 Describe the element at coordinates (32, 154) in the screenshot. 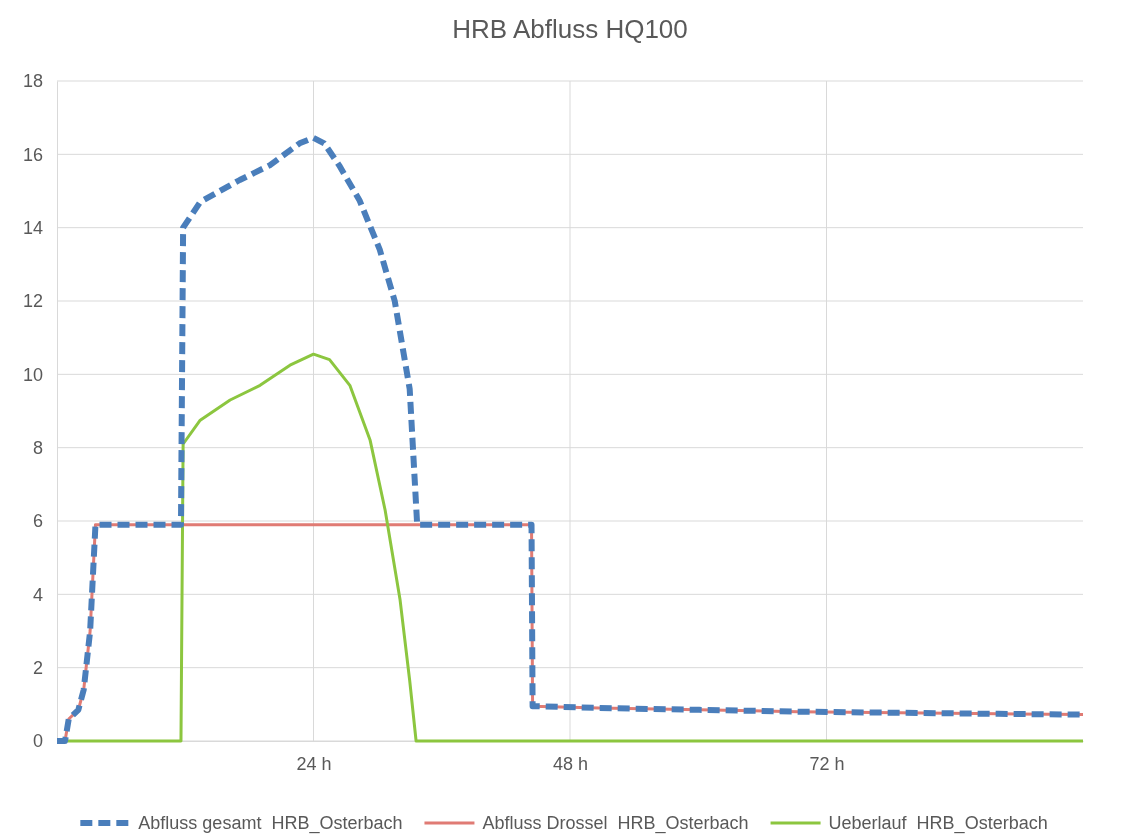

I see `y-tick-label: 16` at that location.